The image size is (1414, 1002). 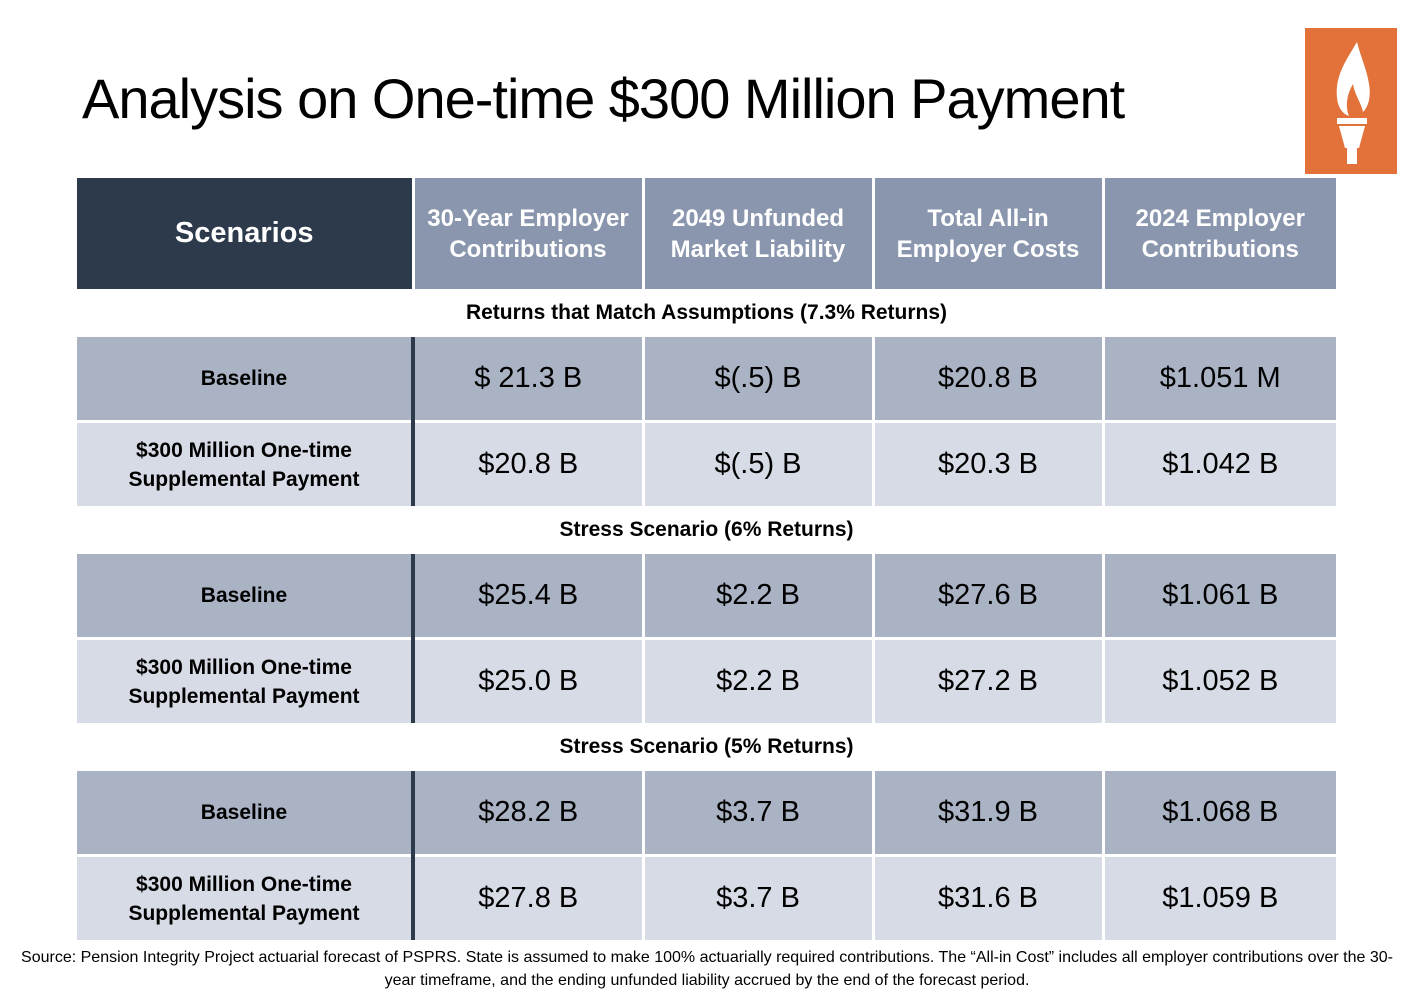 What do you see at coordinates (527, 233) in the screenshot?
I see `header-30-year-contributions: 30-Year Employer Contributions` at bounding box center [527, 233].